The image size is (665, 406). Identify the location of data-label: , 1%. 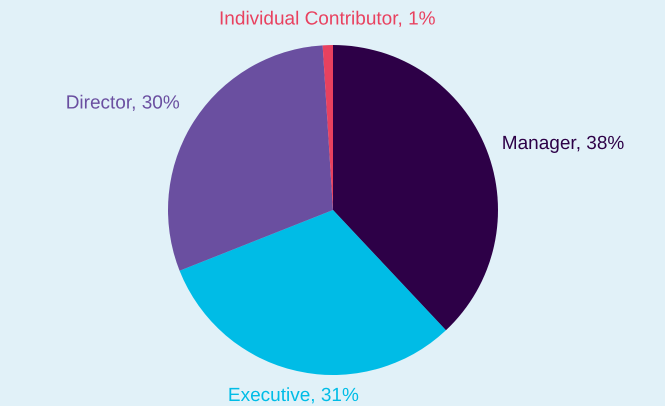
(417, 19).